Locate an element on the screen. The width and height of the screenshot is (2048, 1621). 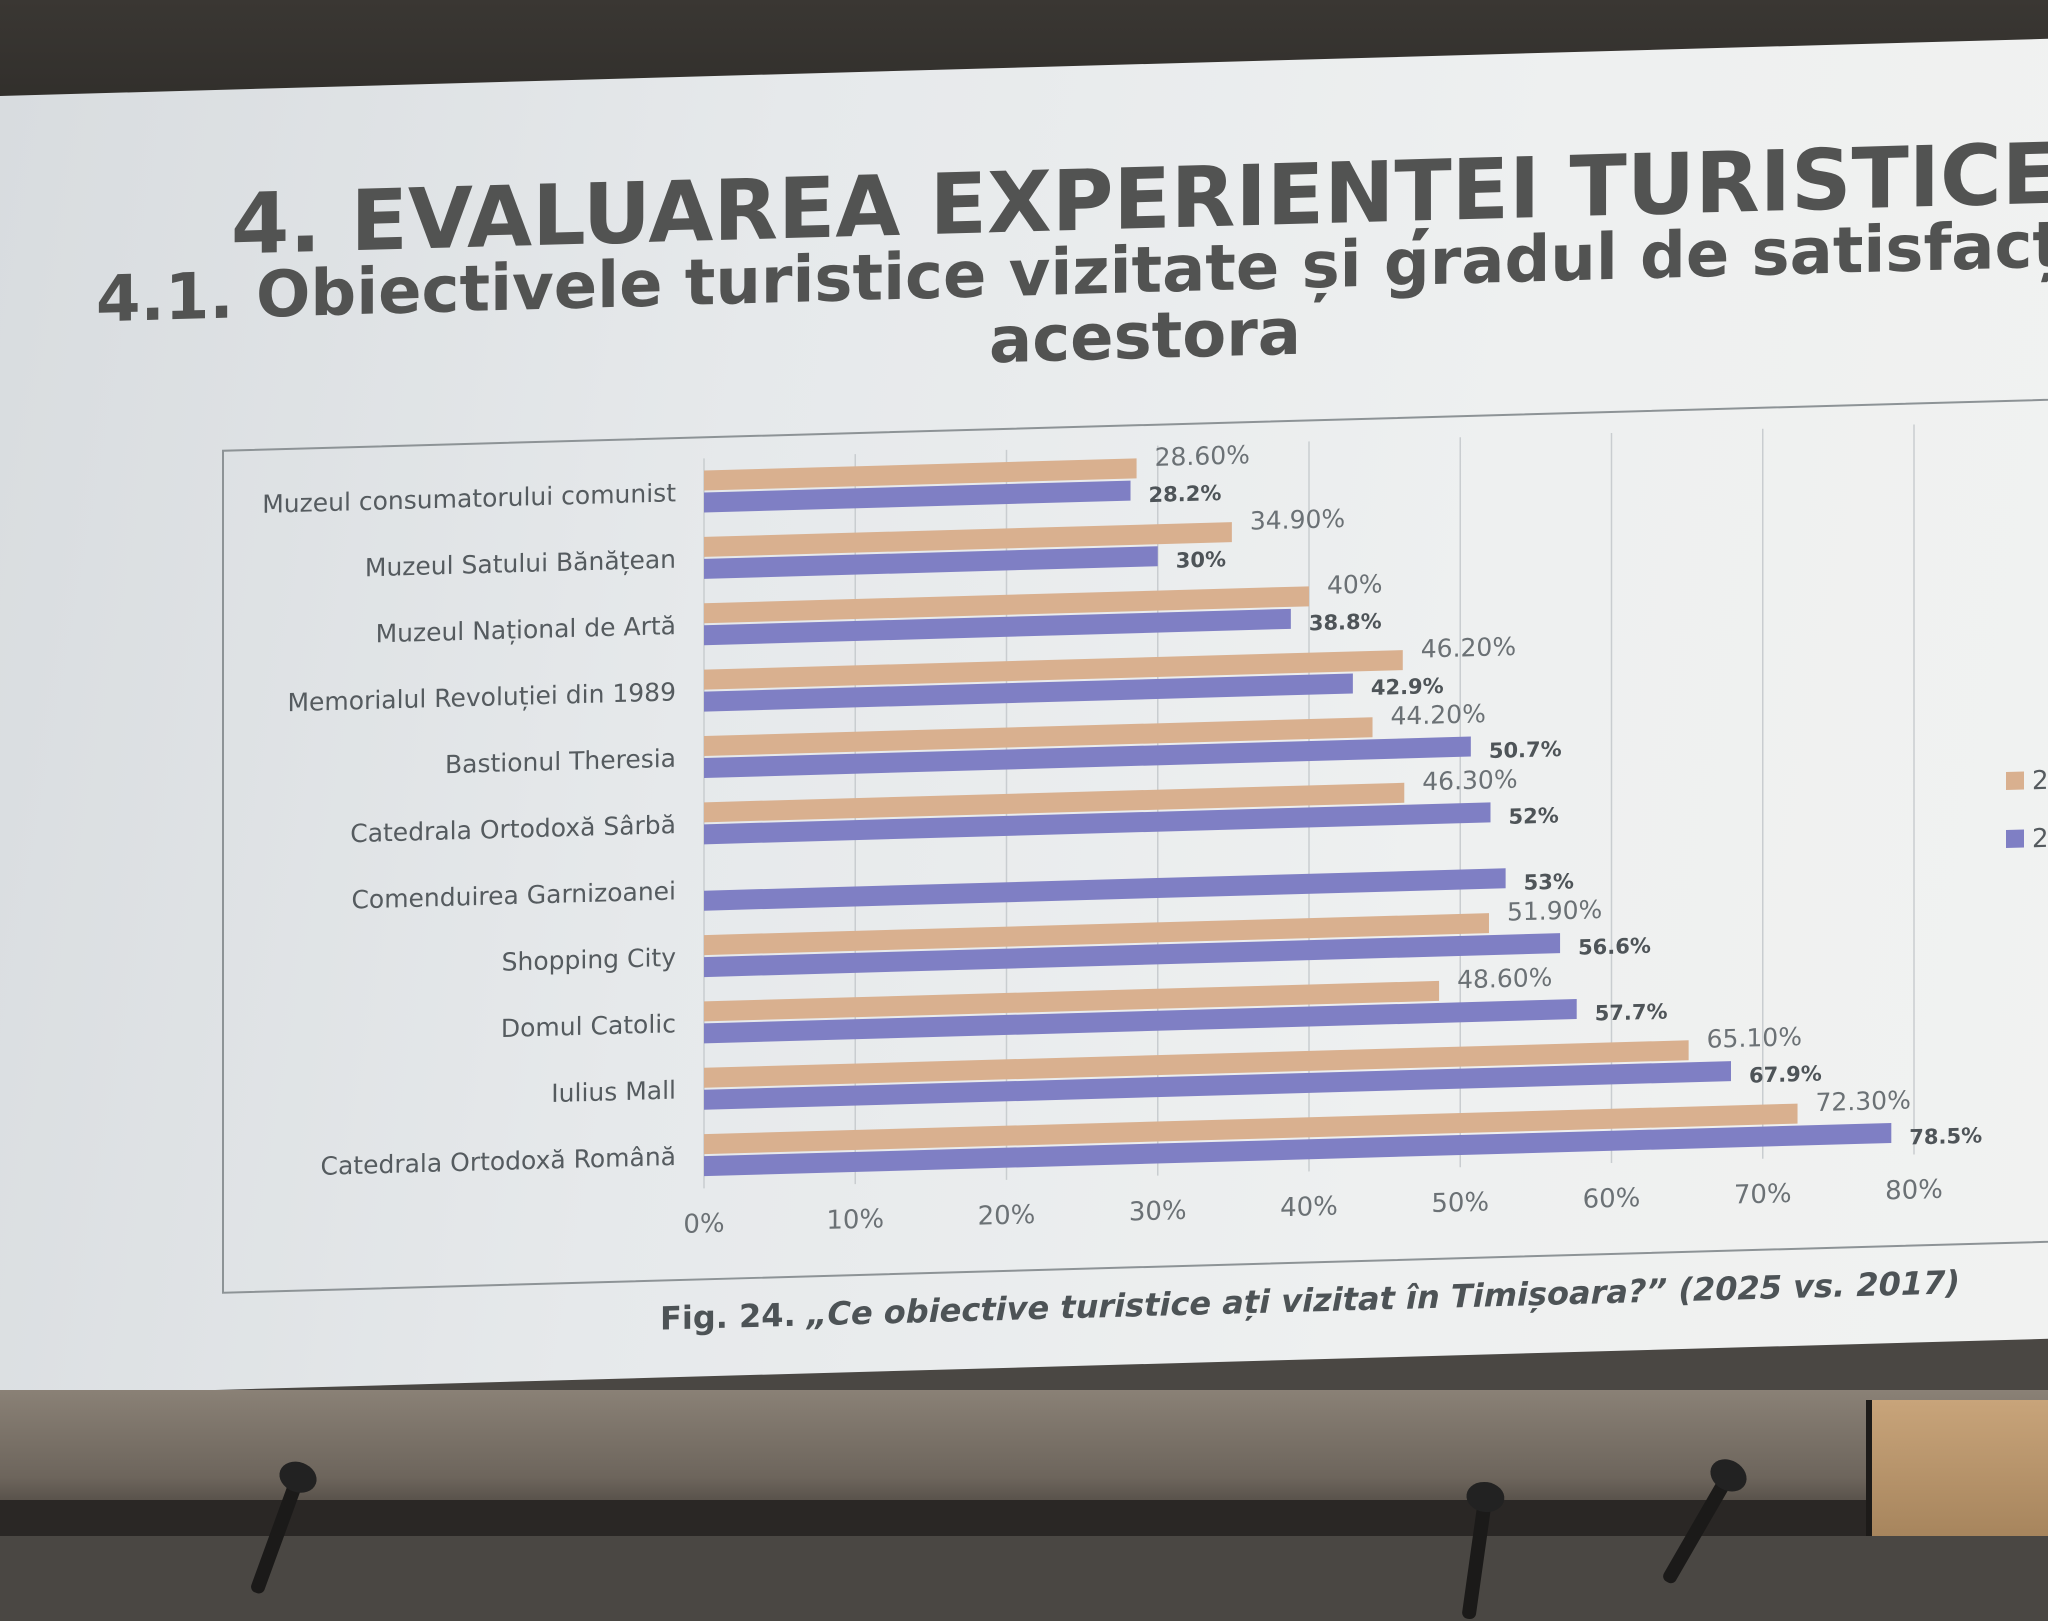
category-label: Muzeul consumatorului comunist is located at coordinates (469, 498).